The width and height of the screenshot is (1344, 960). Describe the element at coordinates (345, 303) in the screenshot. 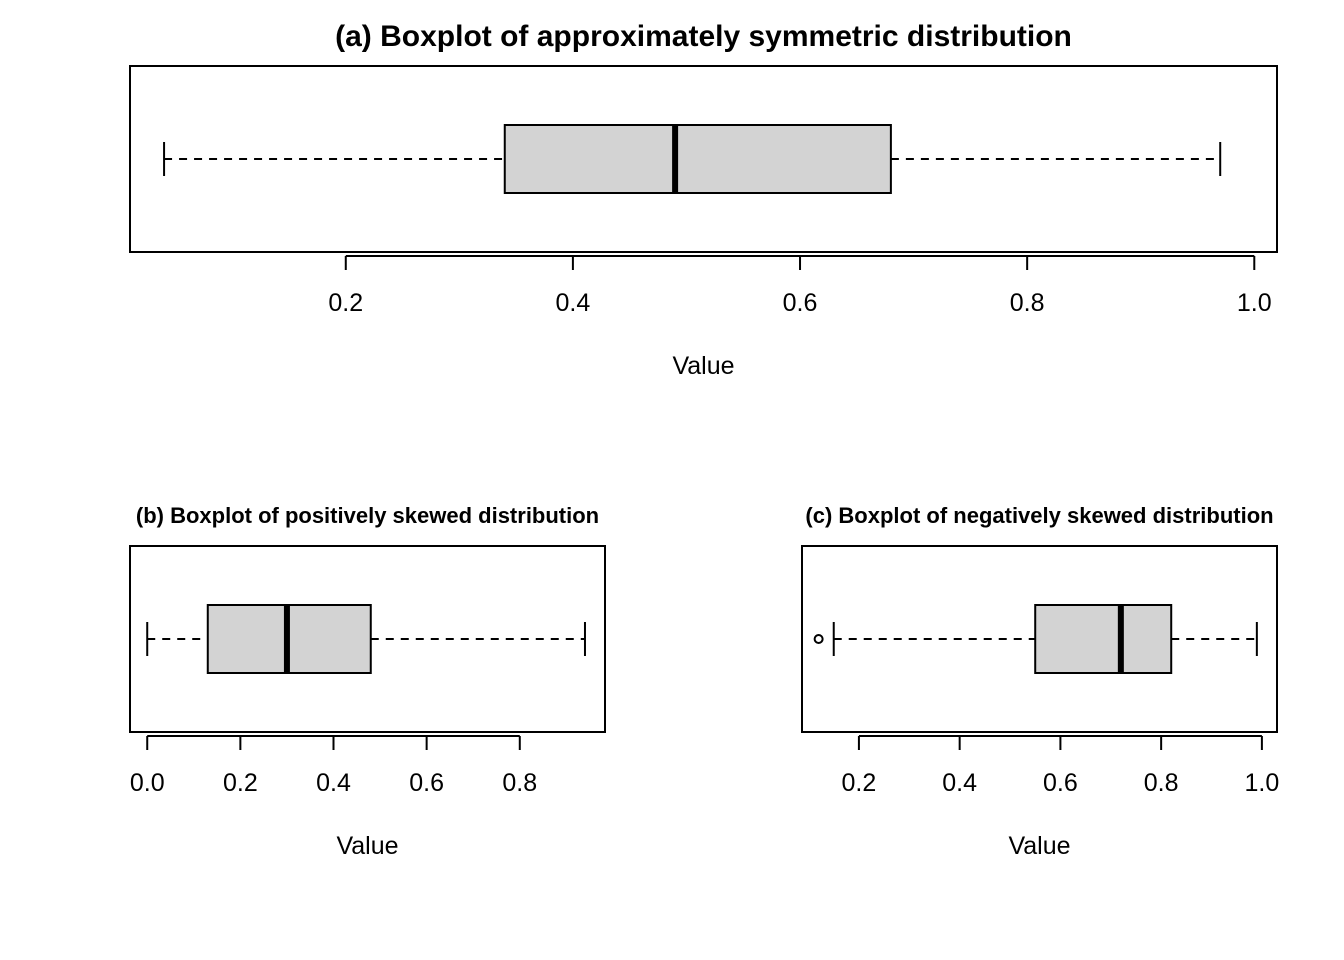

I see `panel-a-tick-label-0: 0.2` at that location.